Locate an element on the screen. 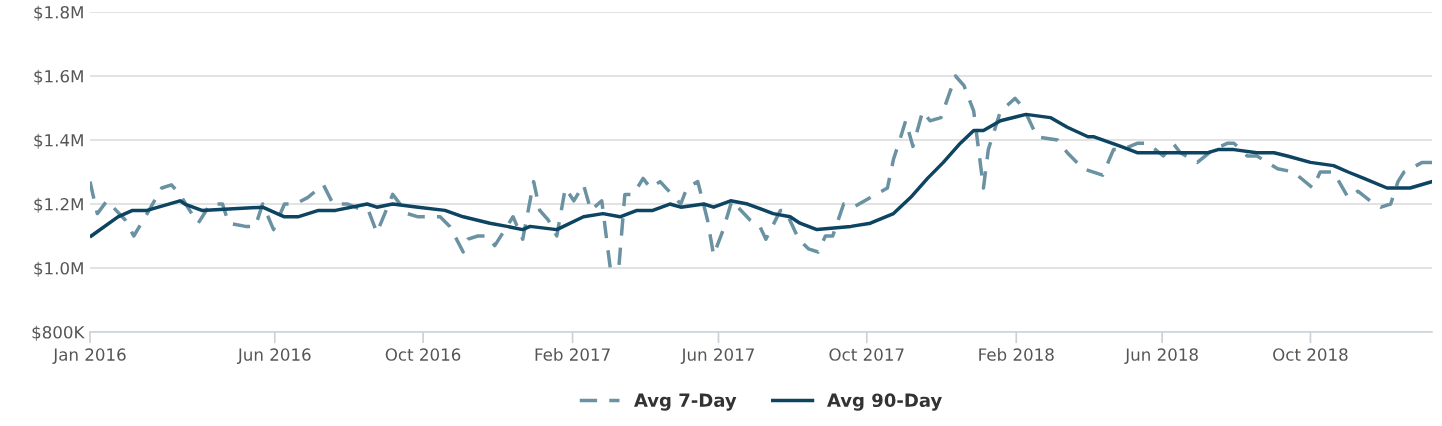 This screenshot has height=426, width=1442. x-tick-label: Oct 2018 is located at coordinates (1310, 354).